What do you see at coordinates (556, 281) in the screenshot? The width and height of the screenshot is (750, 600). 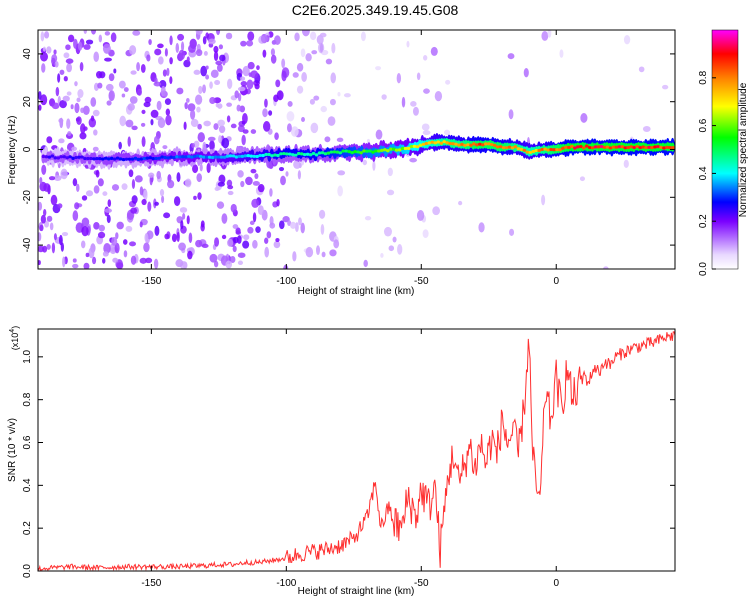 I see `spectrogram-x-tick-label: 0` at bounding box center [556, 281].